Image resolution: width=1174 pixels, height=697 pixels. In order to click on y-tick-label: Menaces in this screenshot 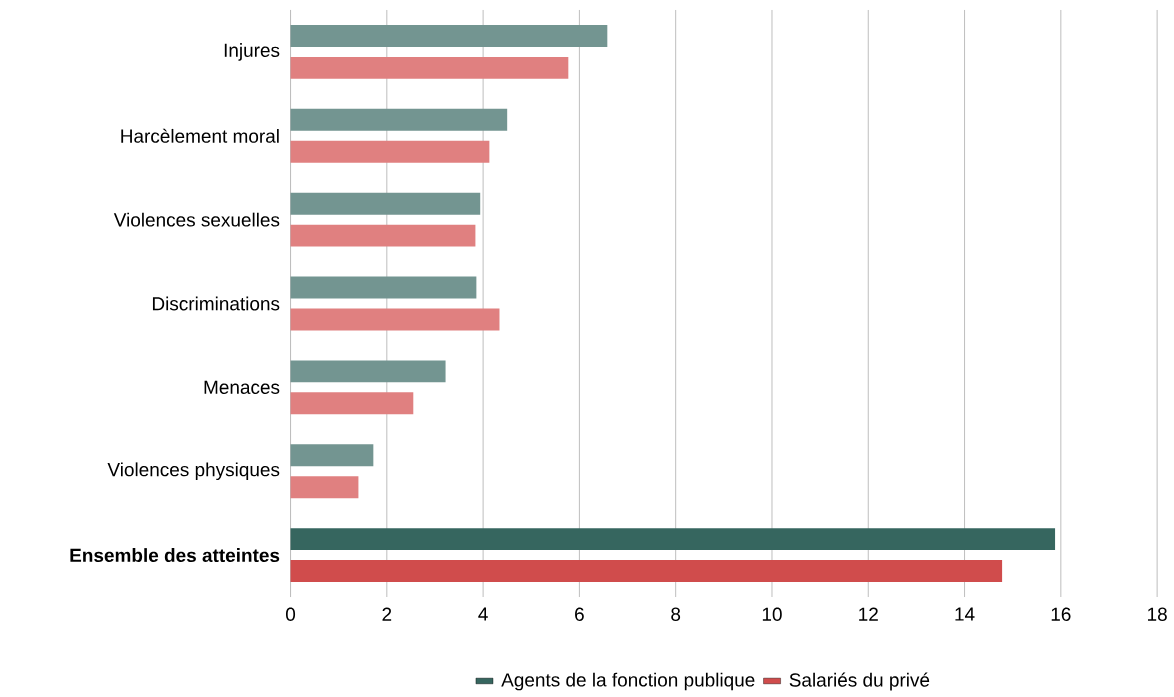, I will do `click(242, 387)`.